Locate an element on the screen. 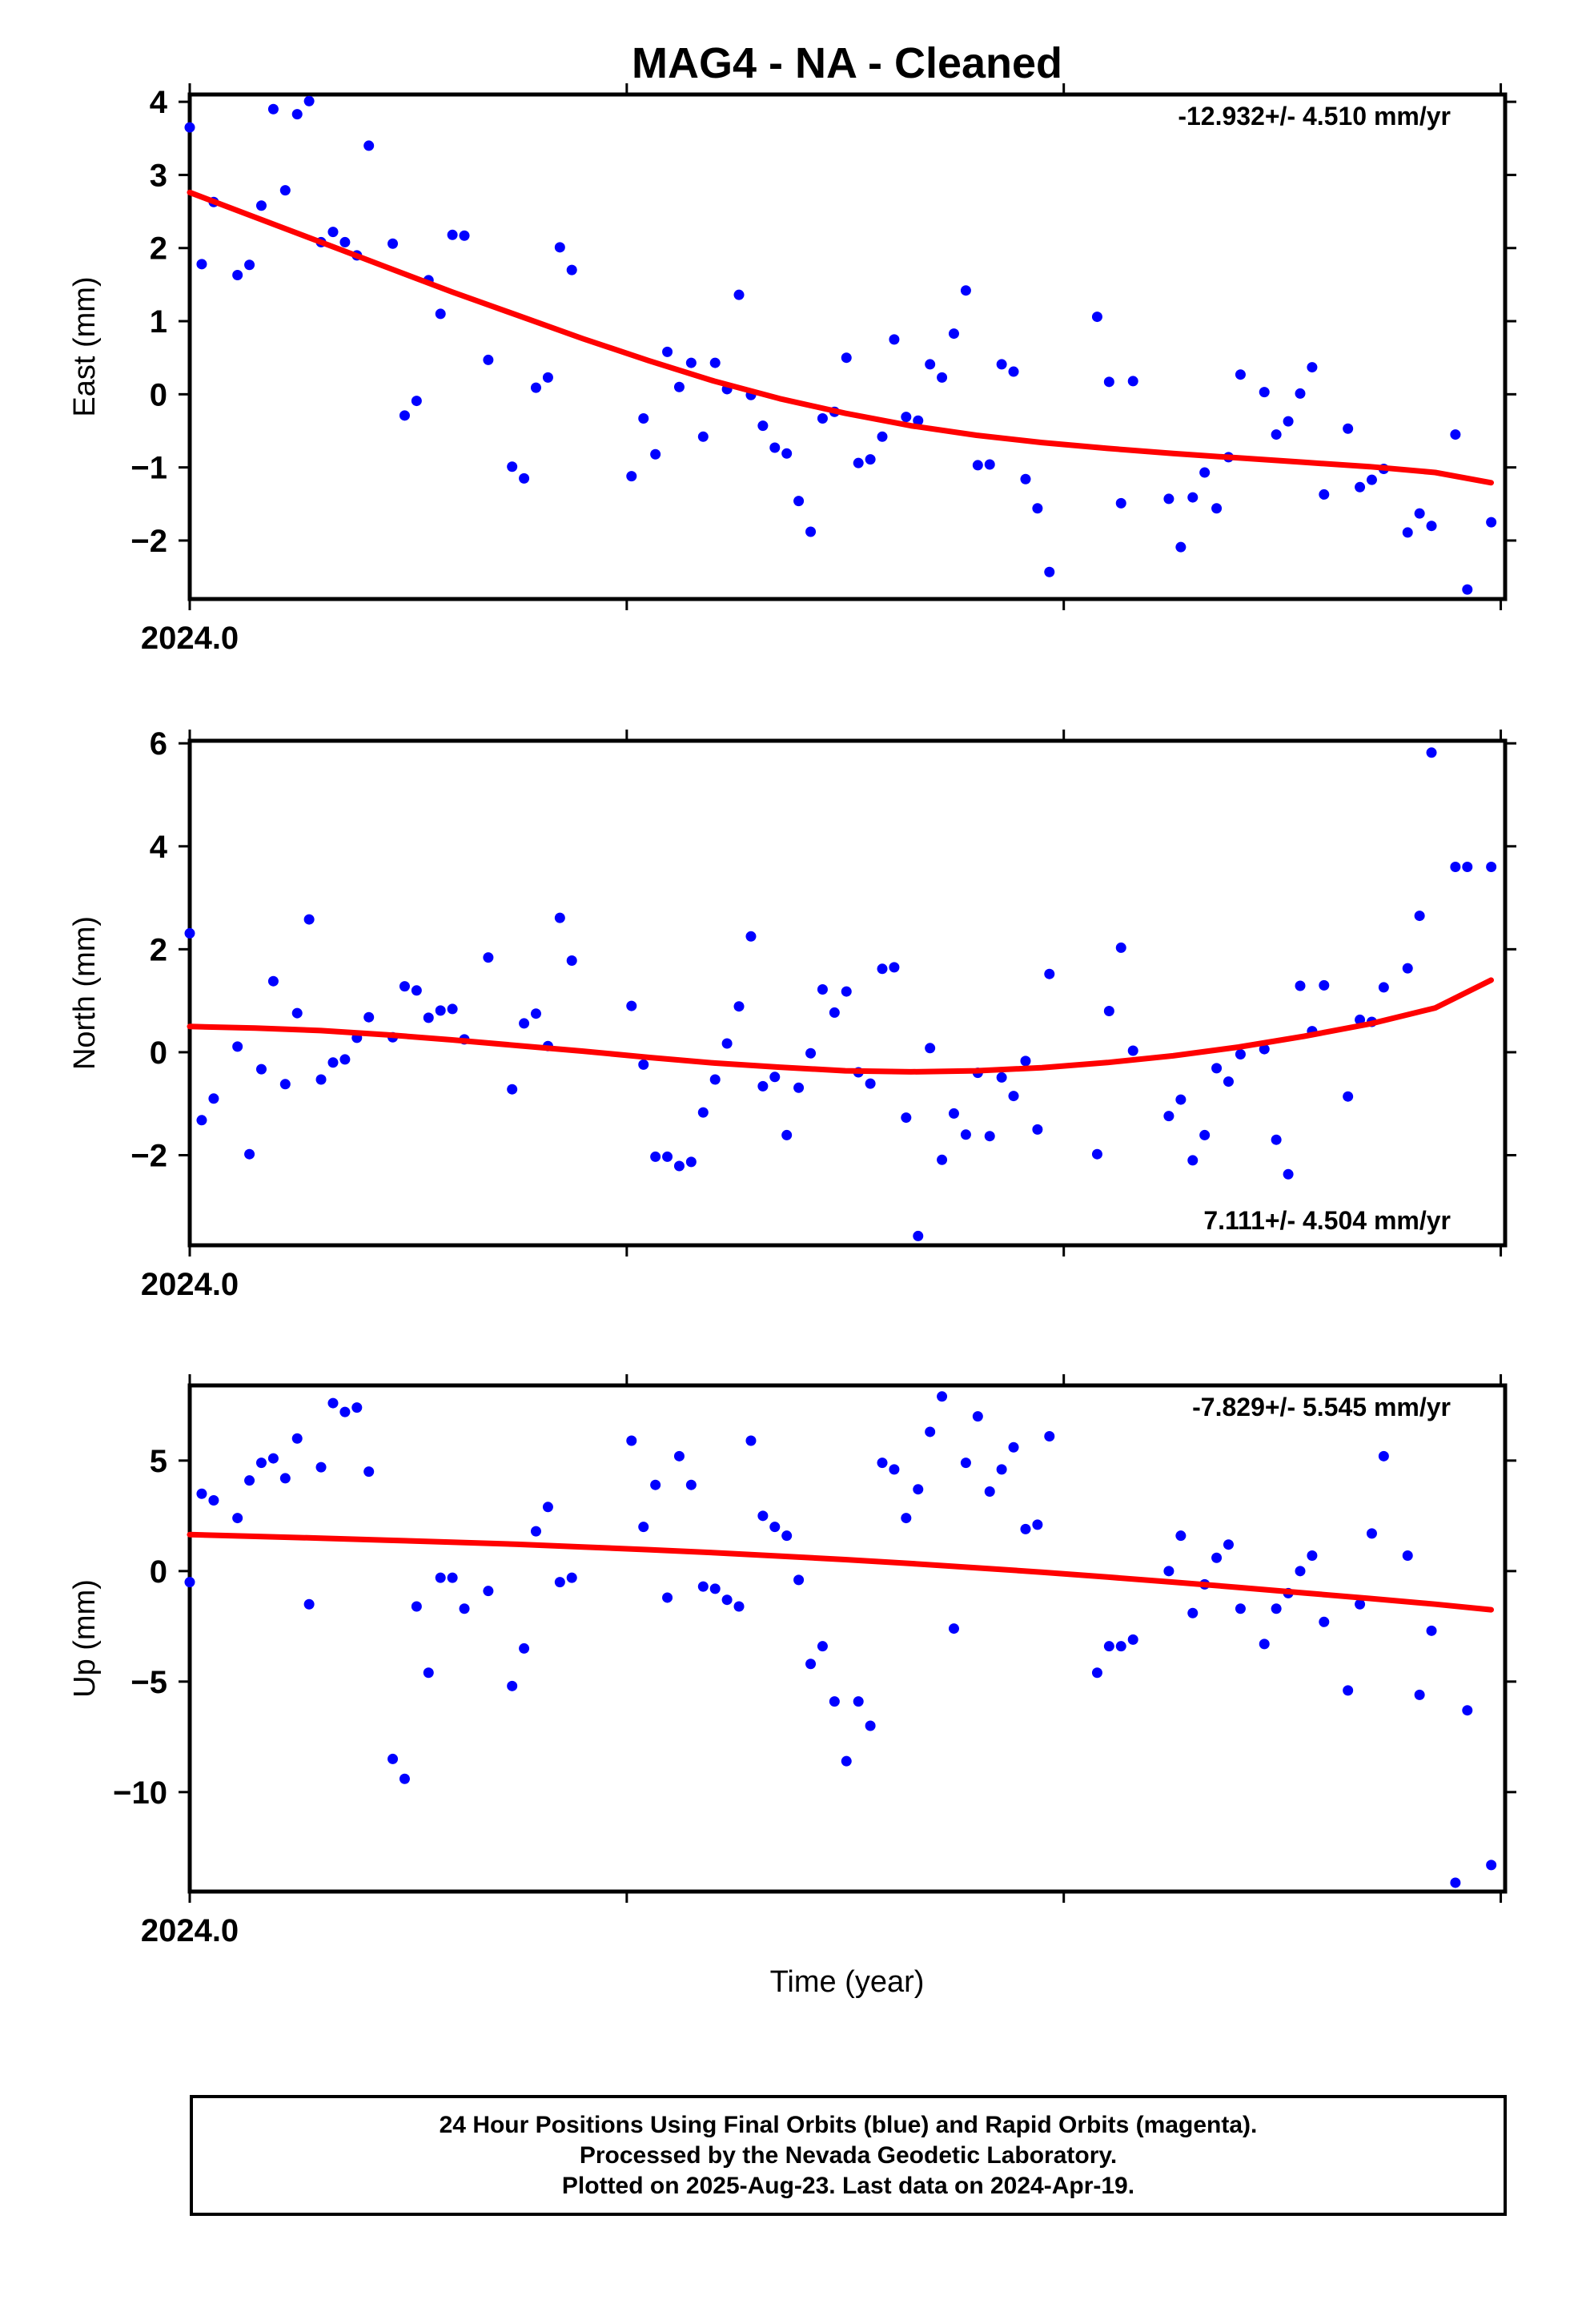 This screenshot has height=2324, width=1582. rate-label: -12.932+/- 4.510 mm/yr is located at coordinates (1314, 116).